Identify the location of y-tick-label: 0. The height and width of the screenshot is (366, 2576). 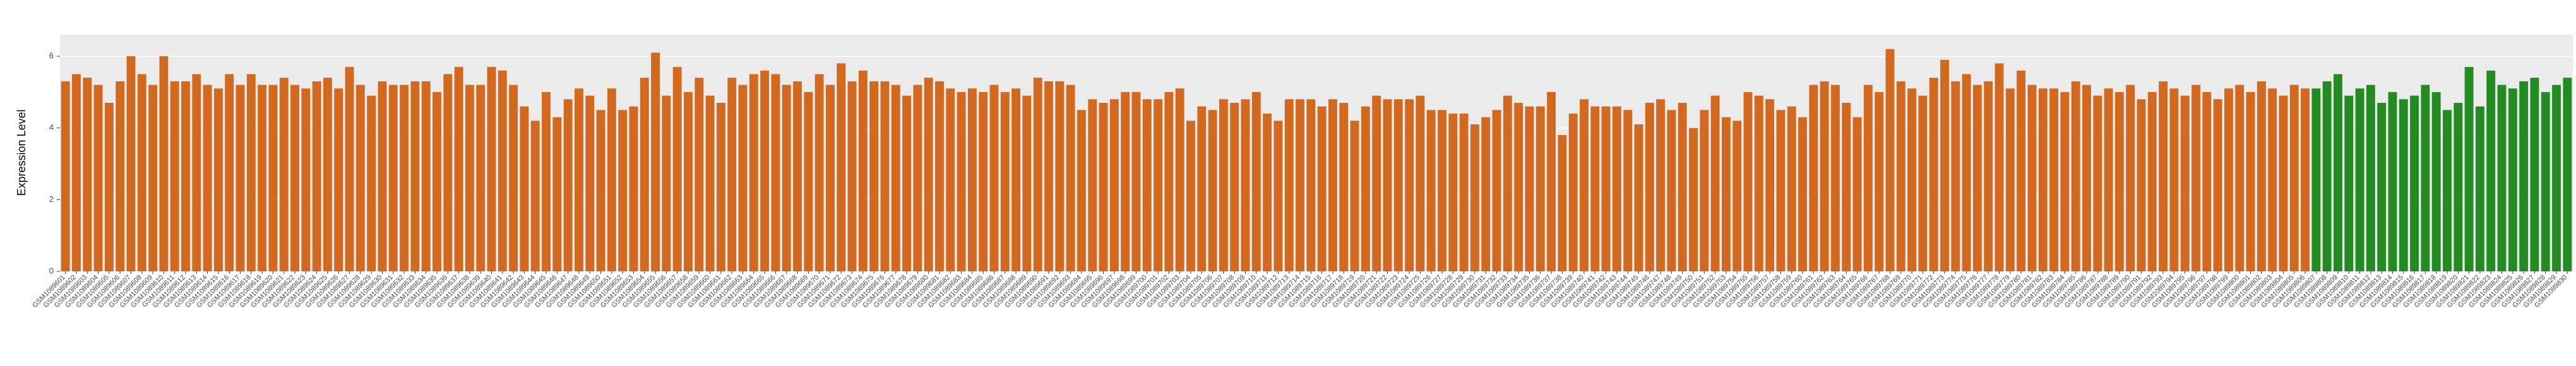
(51, 270).